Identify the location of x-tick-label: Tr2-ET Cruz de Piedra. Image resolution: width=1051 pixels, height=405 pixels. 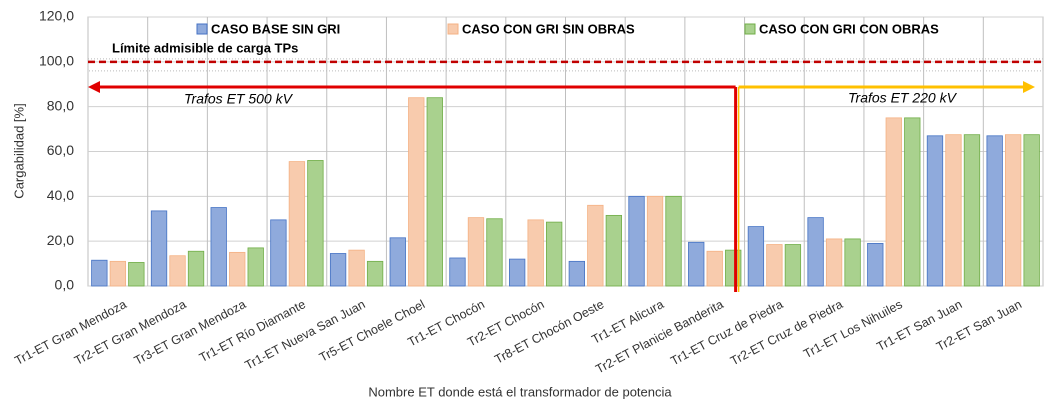
(786, 332).